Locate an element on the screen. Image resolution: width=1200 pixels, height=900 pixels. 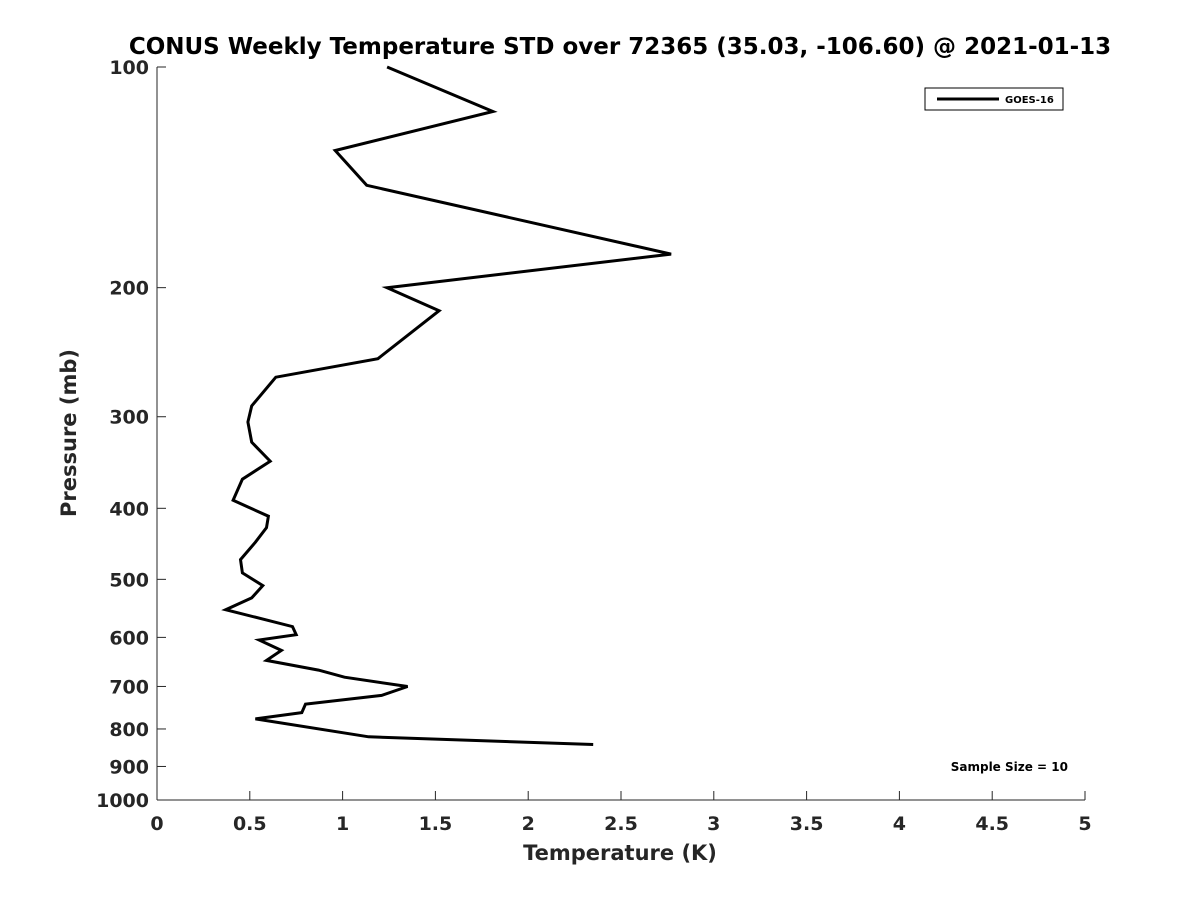
x-tick-label: 1.5 is located at coordinates (436, 824).